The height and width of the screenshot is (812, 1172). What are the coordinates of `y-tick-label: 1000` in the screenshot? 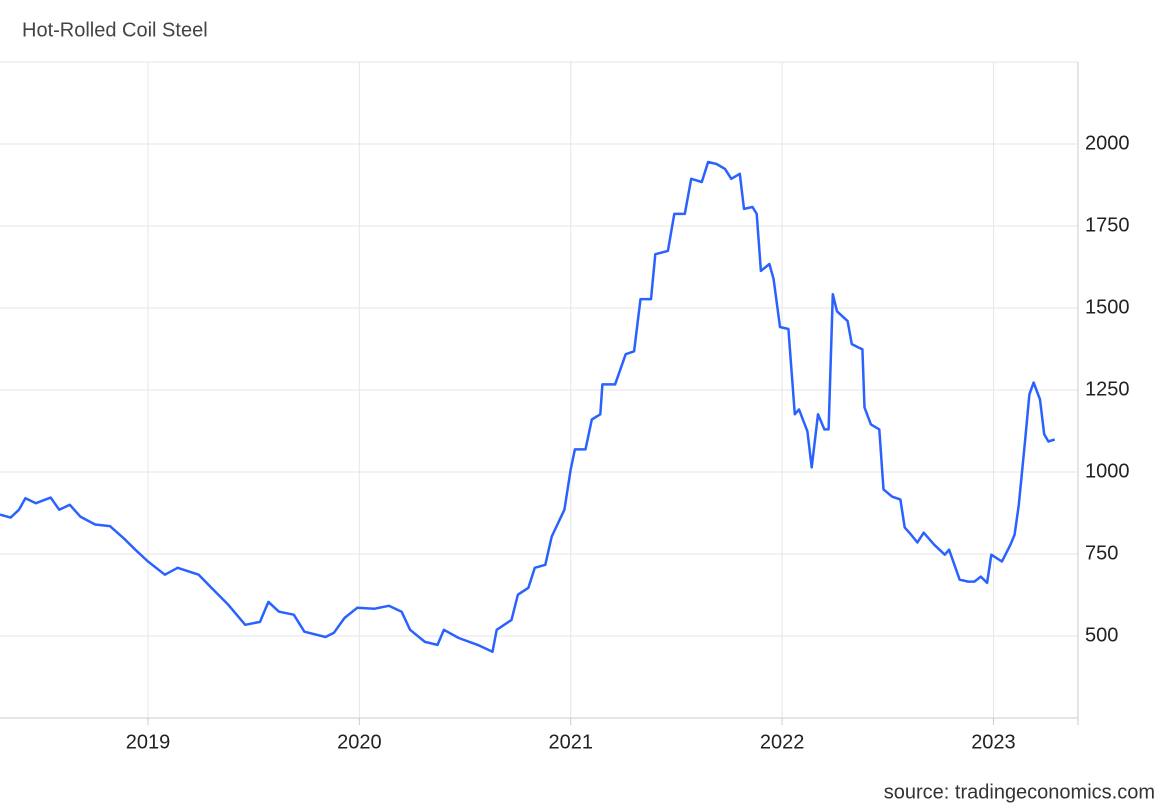 It's located at (1107, 471).